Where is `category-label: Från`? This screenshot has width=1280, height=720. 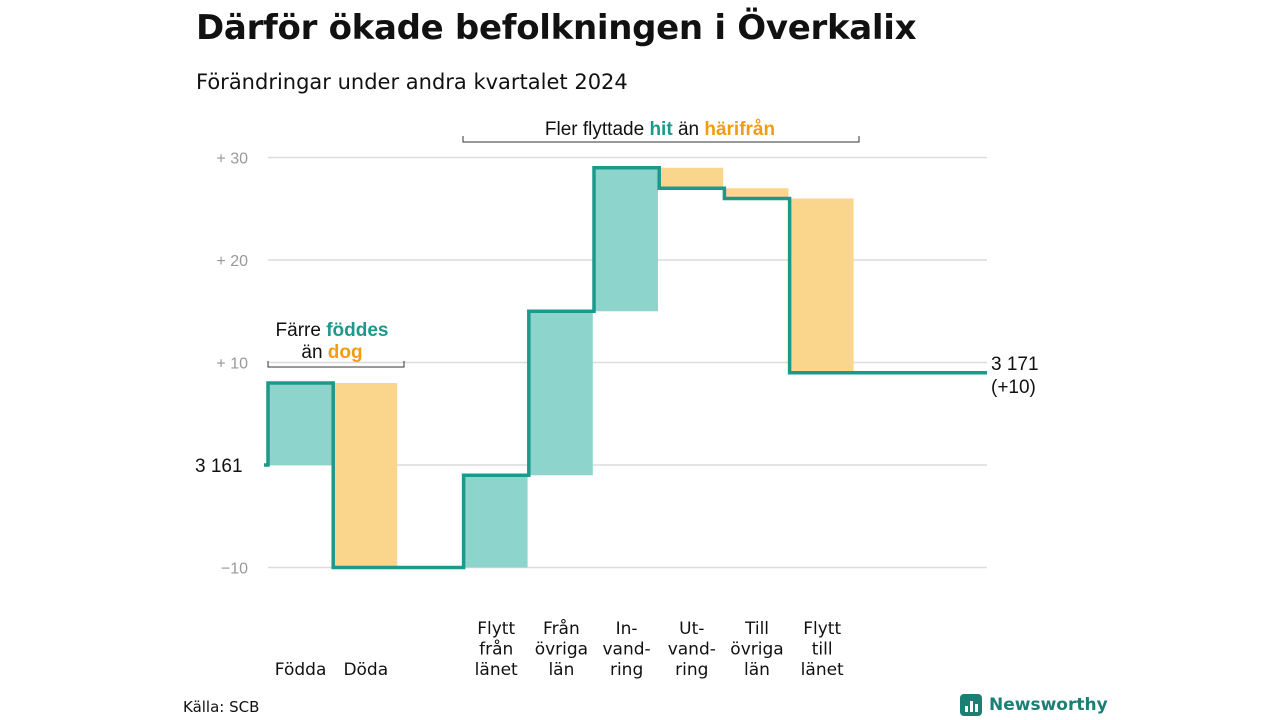
category-label: Från is located at coordinates (561, 628).